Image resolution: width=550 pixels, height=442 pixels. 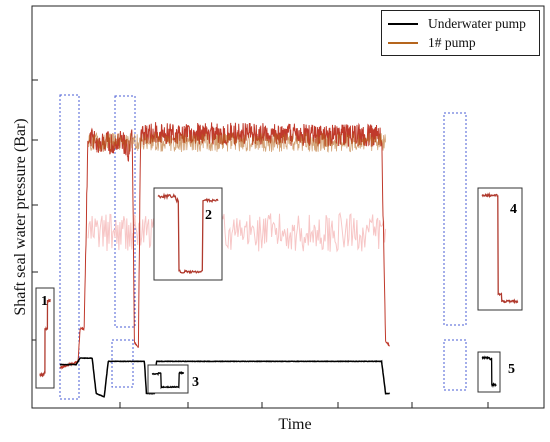 What do you see at coordinates (225, 377) in the screenshot?
I see `series-line-underwater-pump` at bounding box center [225, 377].